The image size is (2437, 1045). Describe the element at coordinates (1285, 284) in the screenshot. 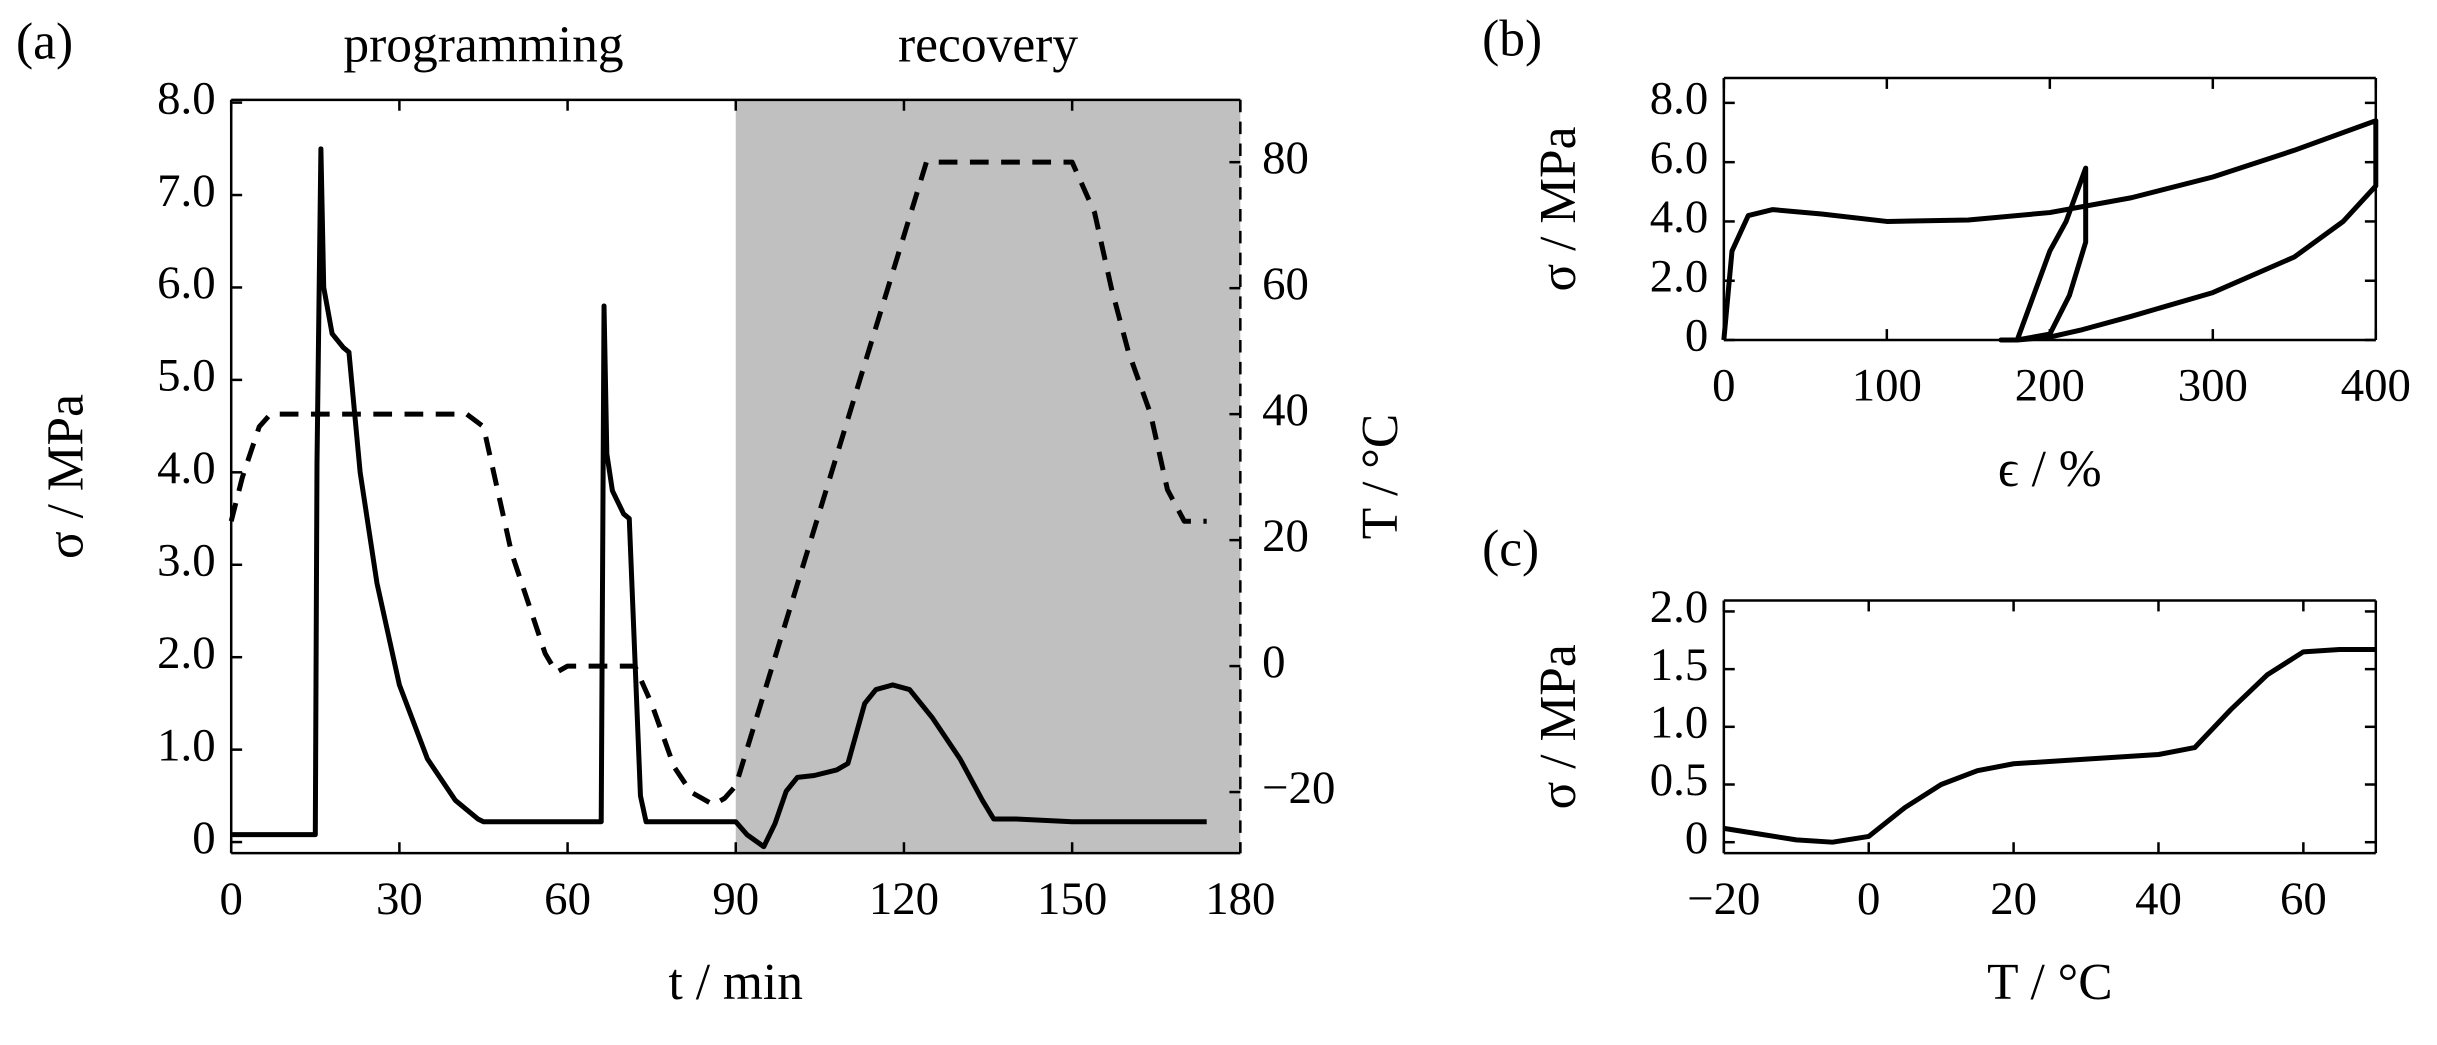

I see `y2-tick-label: 60` at that location.